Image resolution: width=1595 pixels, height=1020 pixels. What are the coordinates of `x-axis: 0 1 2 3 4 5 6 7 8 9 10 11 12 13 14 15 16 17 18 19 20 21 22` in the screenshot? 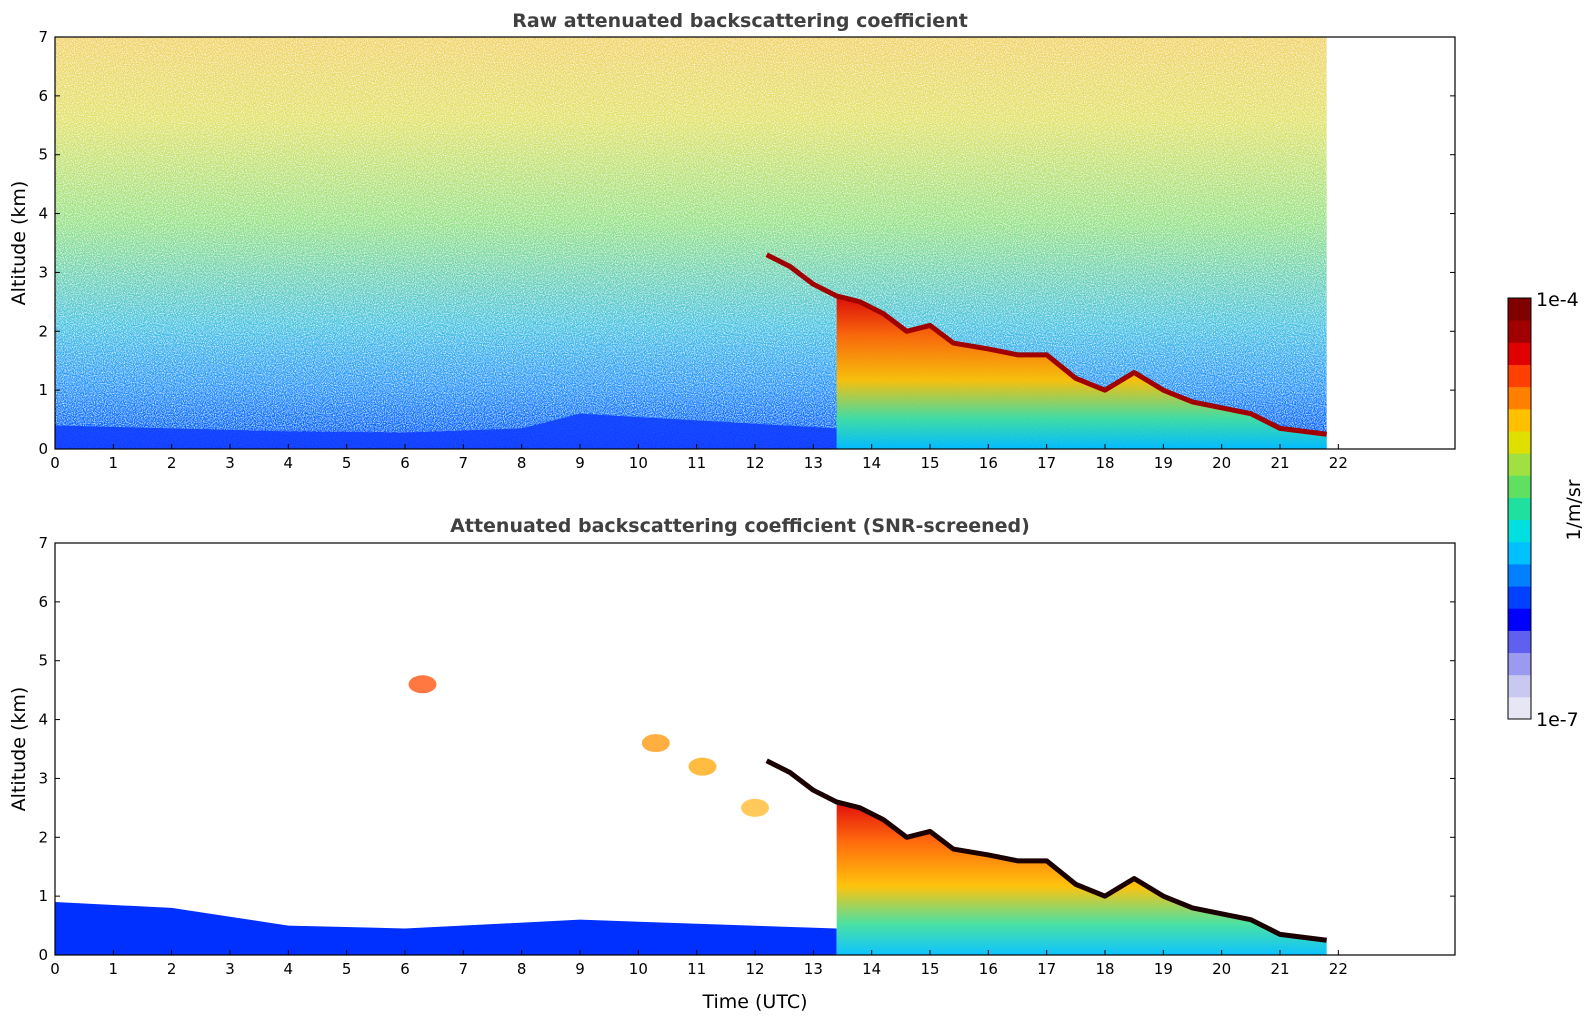 It's located at (699, 964).